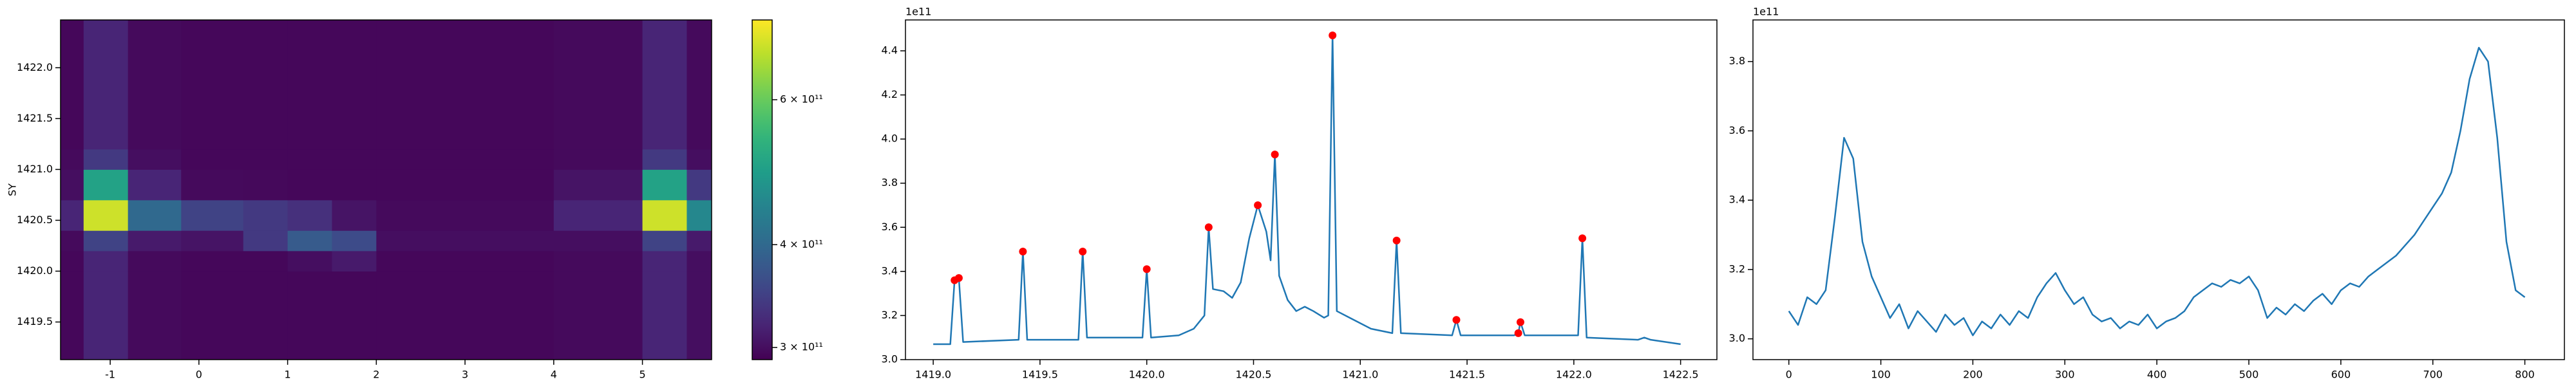 The height and width of the screenshot is (386, 2576). Describe the element at coordinates (554, 375) in the screenshot. I see `x-tick-label: 4` at that location.